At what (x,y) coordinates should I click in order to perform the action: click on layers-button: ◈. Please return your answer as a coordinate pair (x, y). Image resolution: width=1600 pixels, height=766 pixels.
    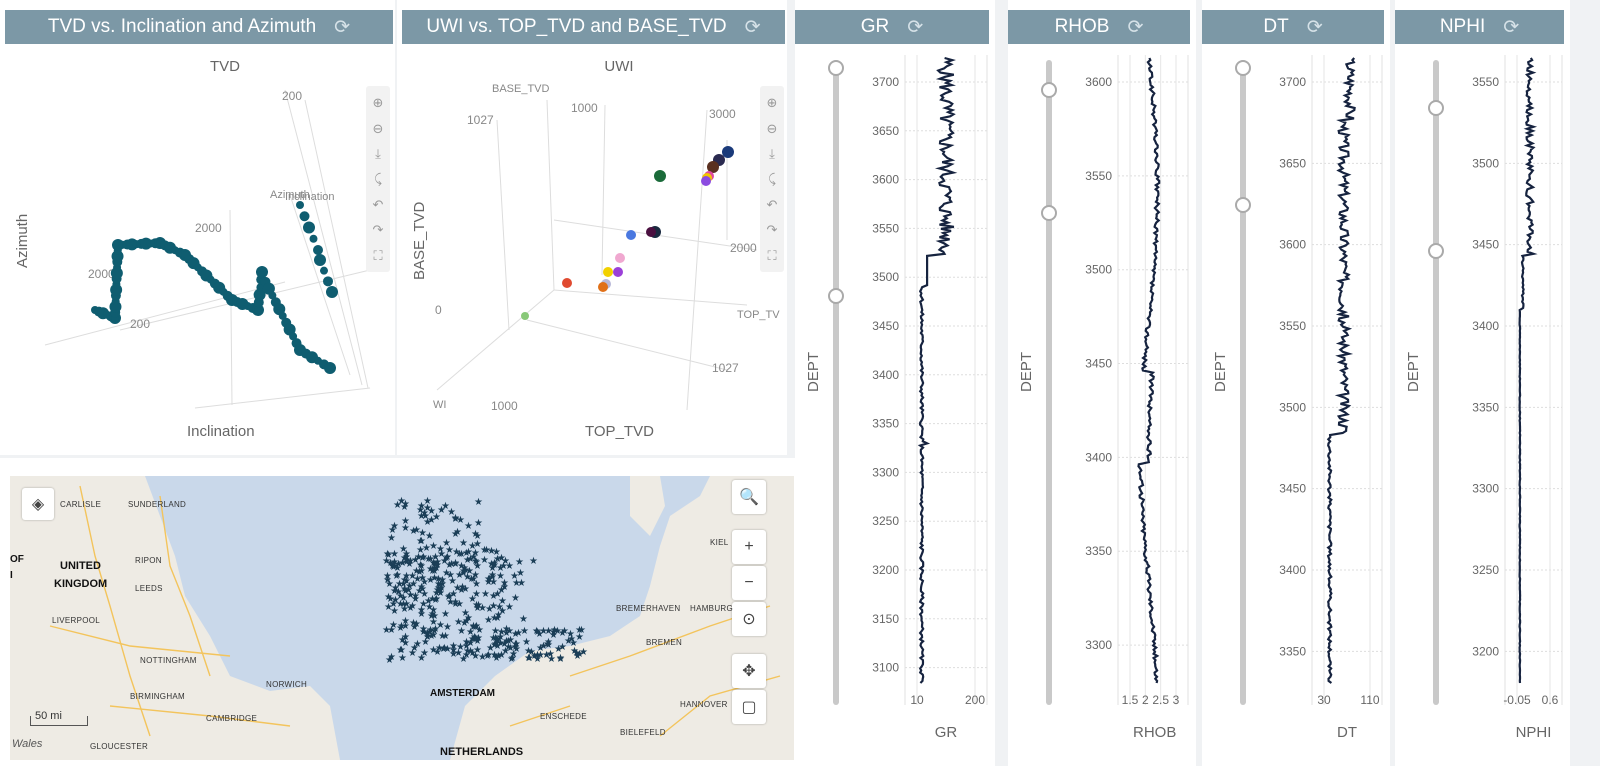
    Looking at the image, I should click on (38, 504).